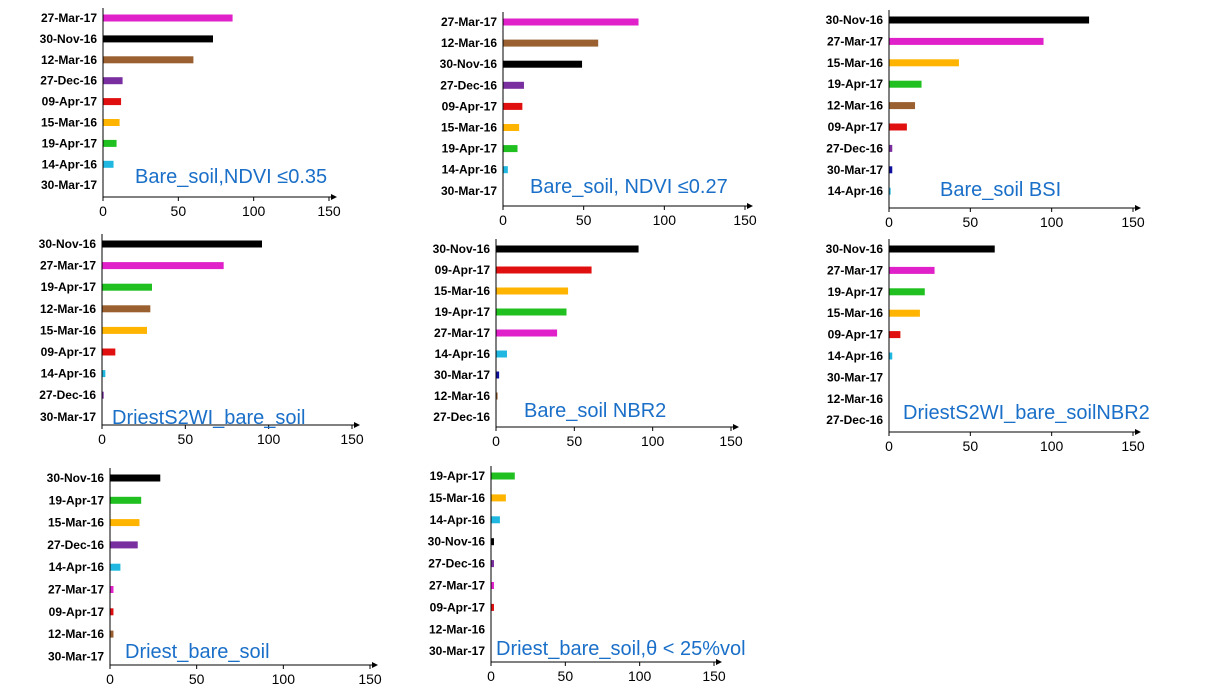 This screenshot has width=1224, height=697. I want to click on chart-annotation: Driest_bare_soil,θ < 25%vol, so click(621, 649).